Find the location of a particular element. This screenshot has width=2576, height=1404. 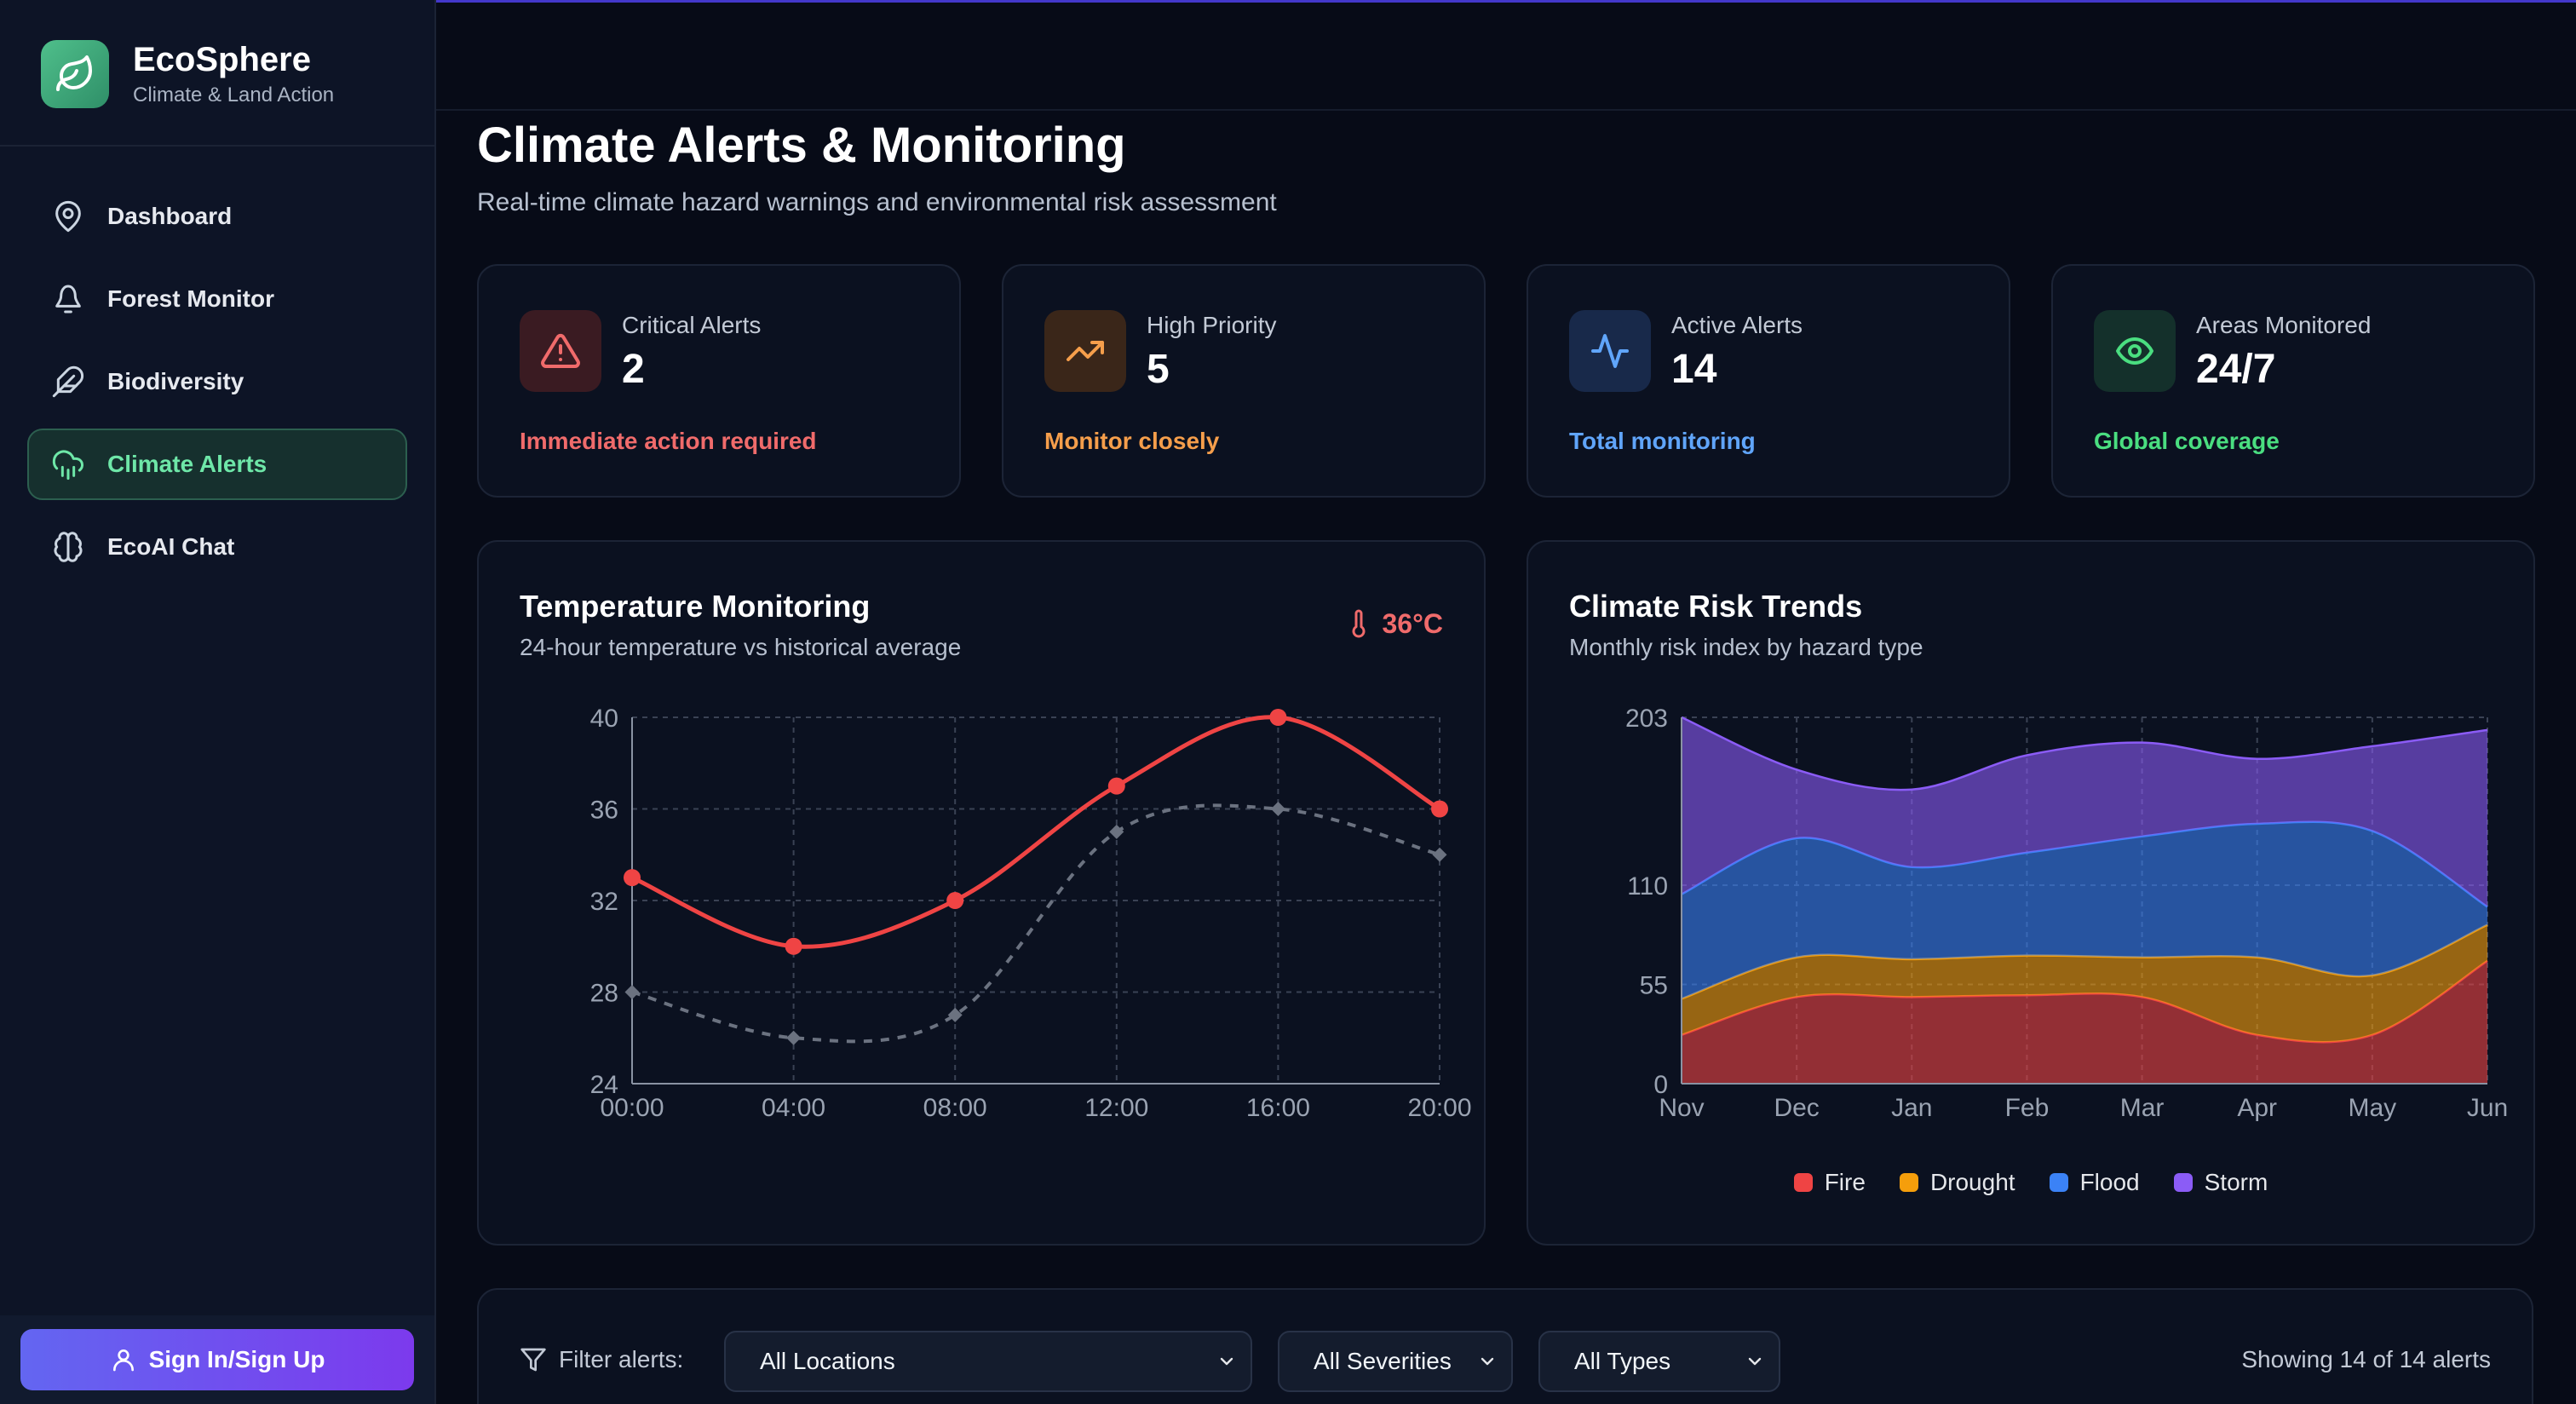

brand: EcoSphere Climate & Land Action is located at coordinates (188, 74).